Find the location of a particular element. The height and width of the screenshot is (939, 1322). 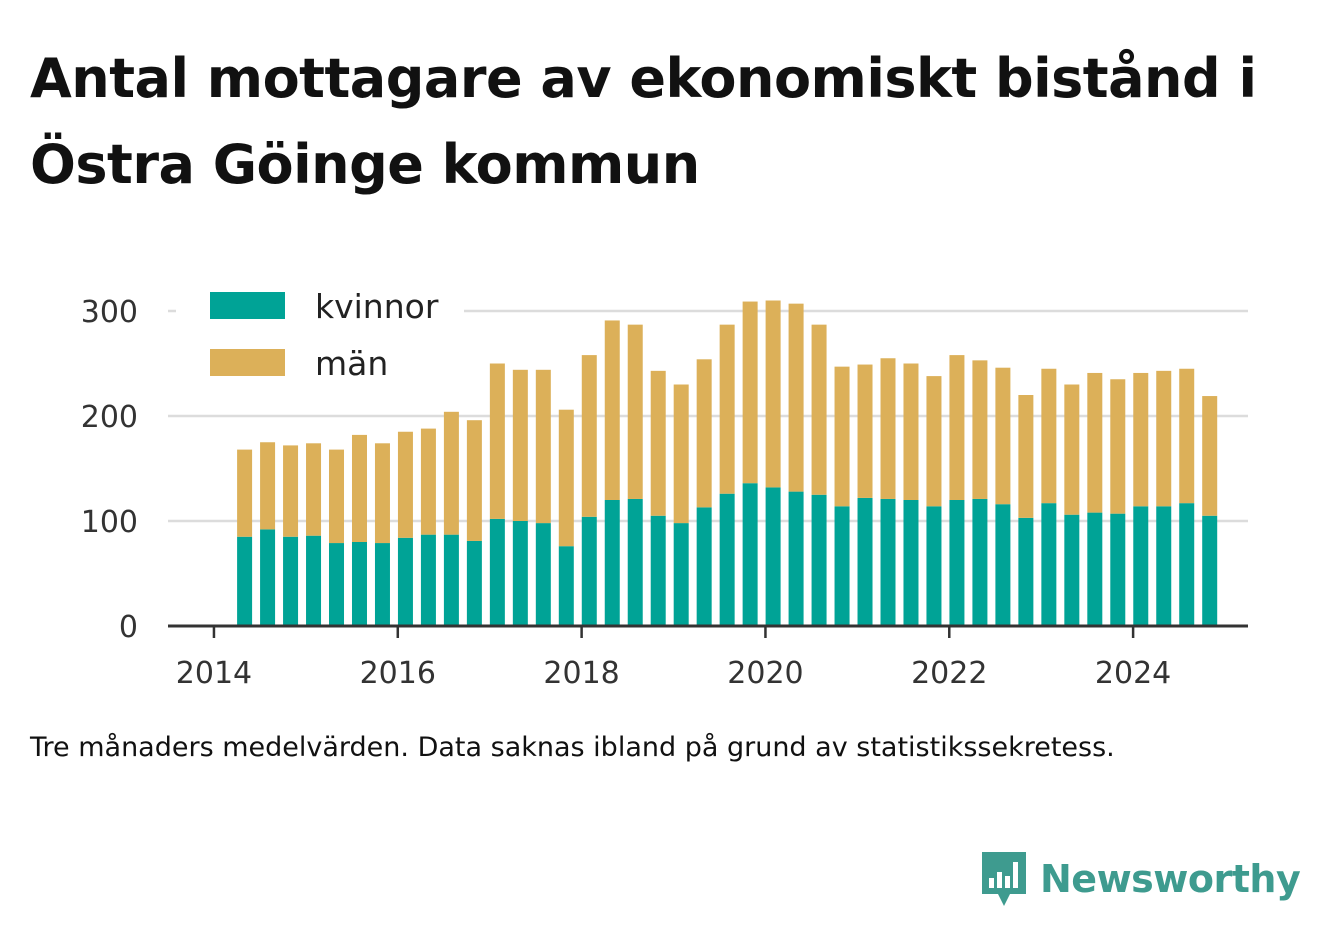

x-tick-label: 2020 is located at coordinates (765, 673).